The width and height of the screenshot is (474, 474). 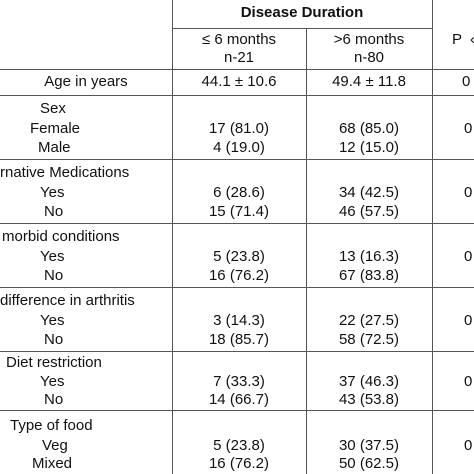 What do you see at coordinates (369, 39) in the screenshot?
I see `col-header-gt6-months: >6 months` at bounding box center [369, 39].